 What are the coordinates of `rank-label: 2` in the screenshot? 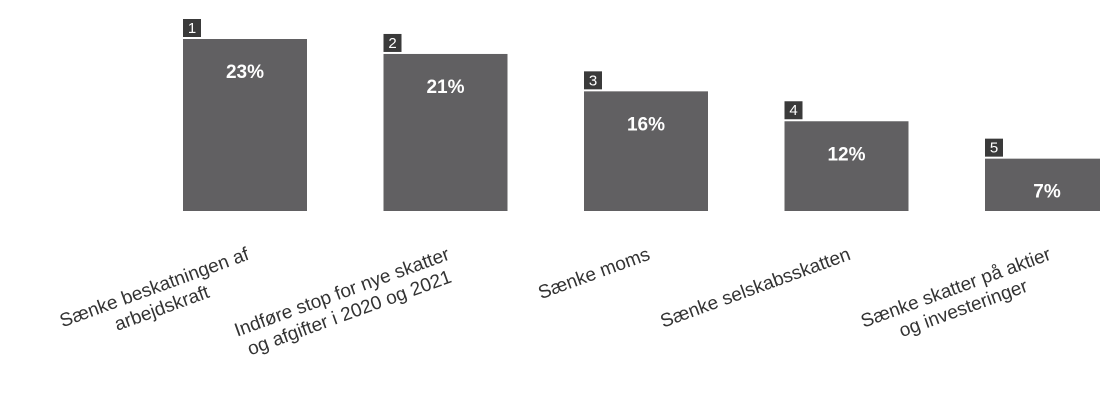 It's located at (392, 43).